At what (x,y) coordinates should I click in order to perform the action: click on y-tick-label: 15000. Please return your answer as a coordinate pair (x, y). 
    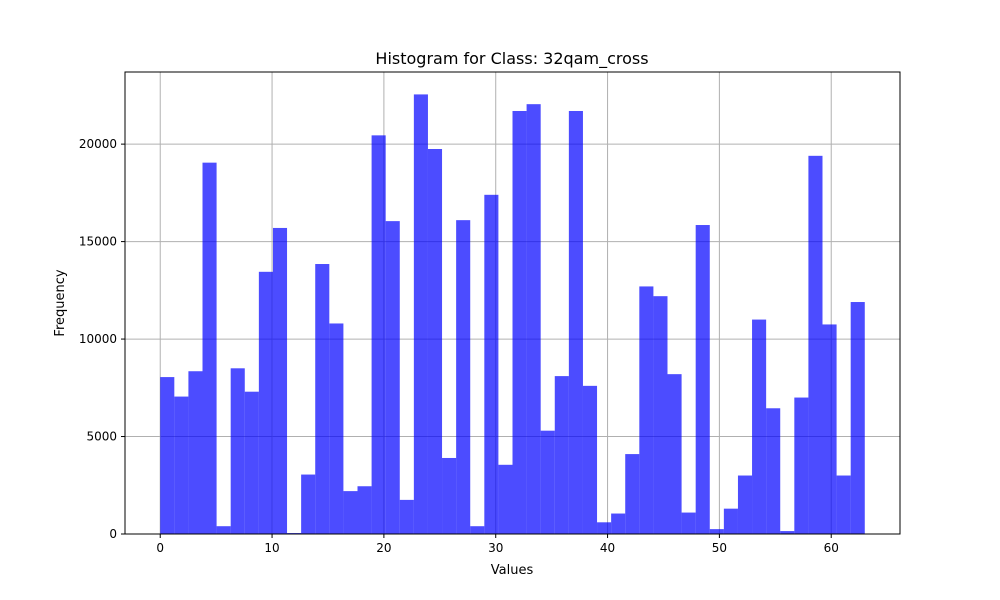
    Looking at the image, I should click on (98, 242).